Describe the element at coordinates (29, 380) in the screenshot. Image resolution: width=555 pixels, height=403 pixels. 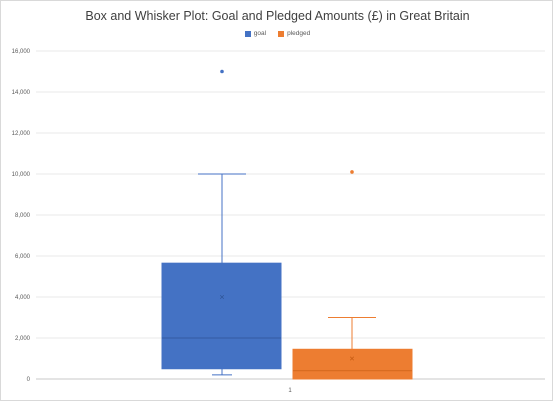
I see `y-tick-label: 0` at that location.